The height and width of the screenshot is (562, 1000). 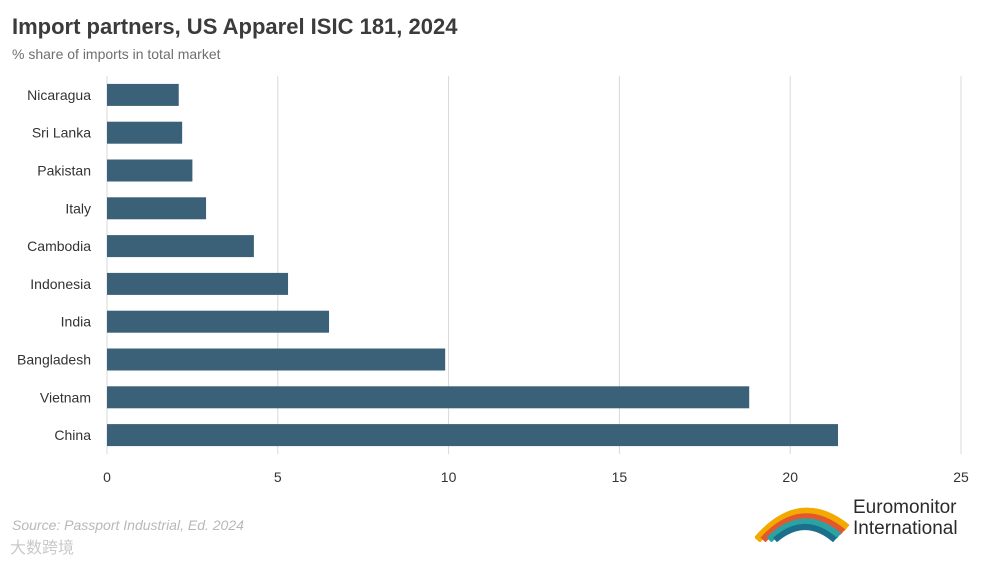 I want to click on bar-italy, so click(x=157, y=208).